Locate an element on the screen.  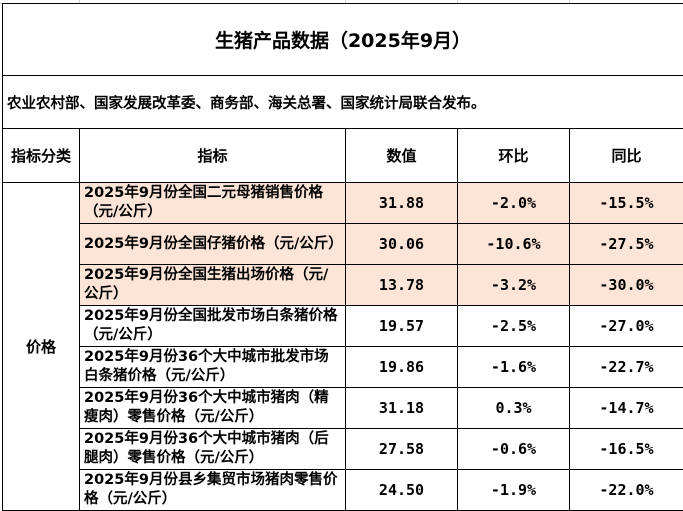
indicator-cell: 2025年9月份全国二元母猪销售价格（元/公斤） is located at coordinates (213, 203).